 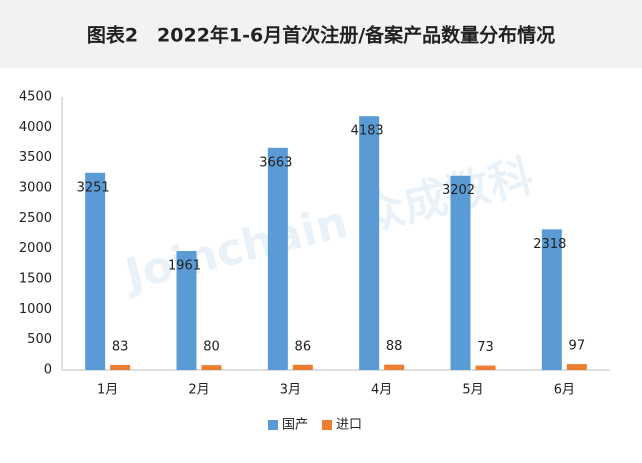 What do you see at coordinates (35, 218) in the screenshot?
I see `y-tick-label: 2500` at bounding box center [35, 218].